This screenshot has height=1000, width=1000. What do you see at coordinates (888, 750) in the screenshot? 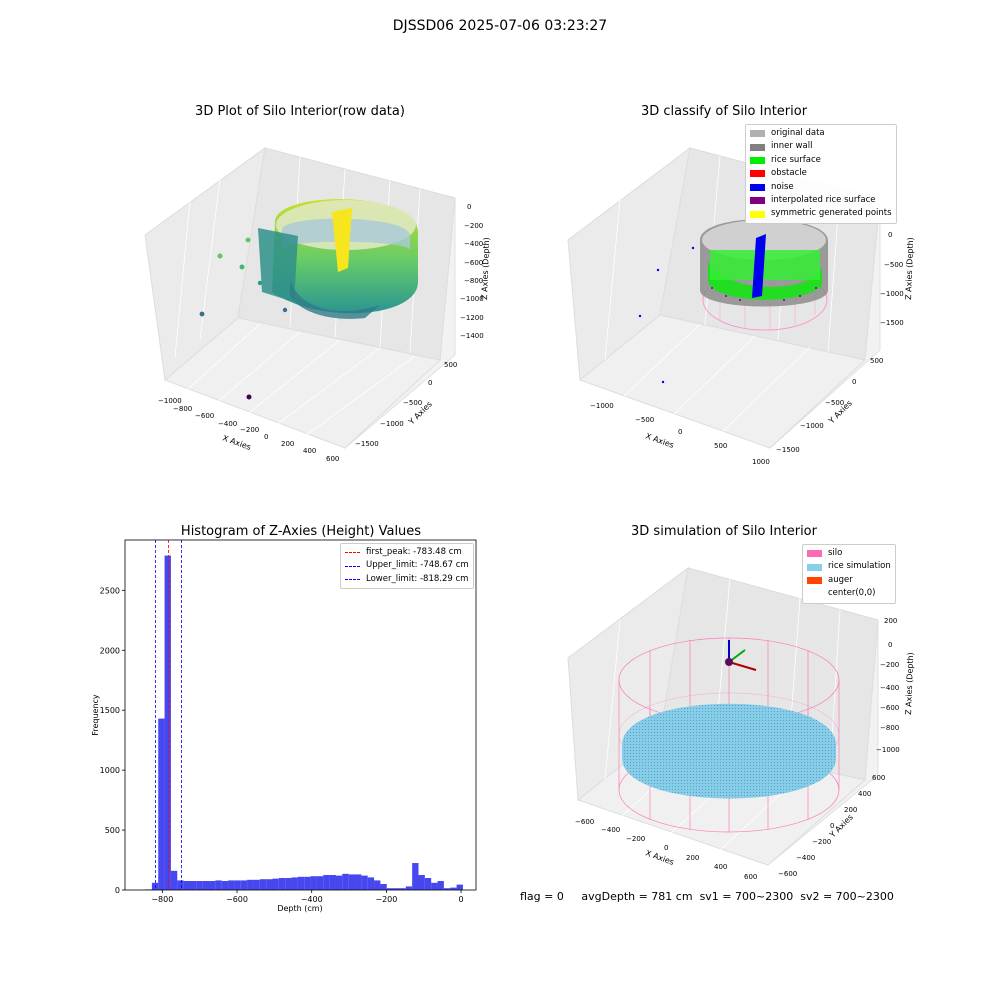
I see `simulation-z-tick: −1000` at bounding box center [888, 750].